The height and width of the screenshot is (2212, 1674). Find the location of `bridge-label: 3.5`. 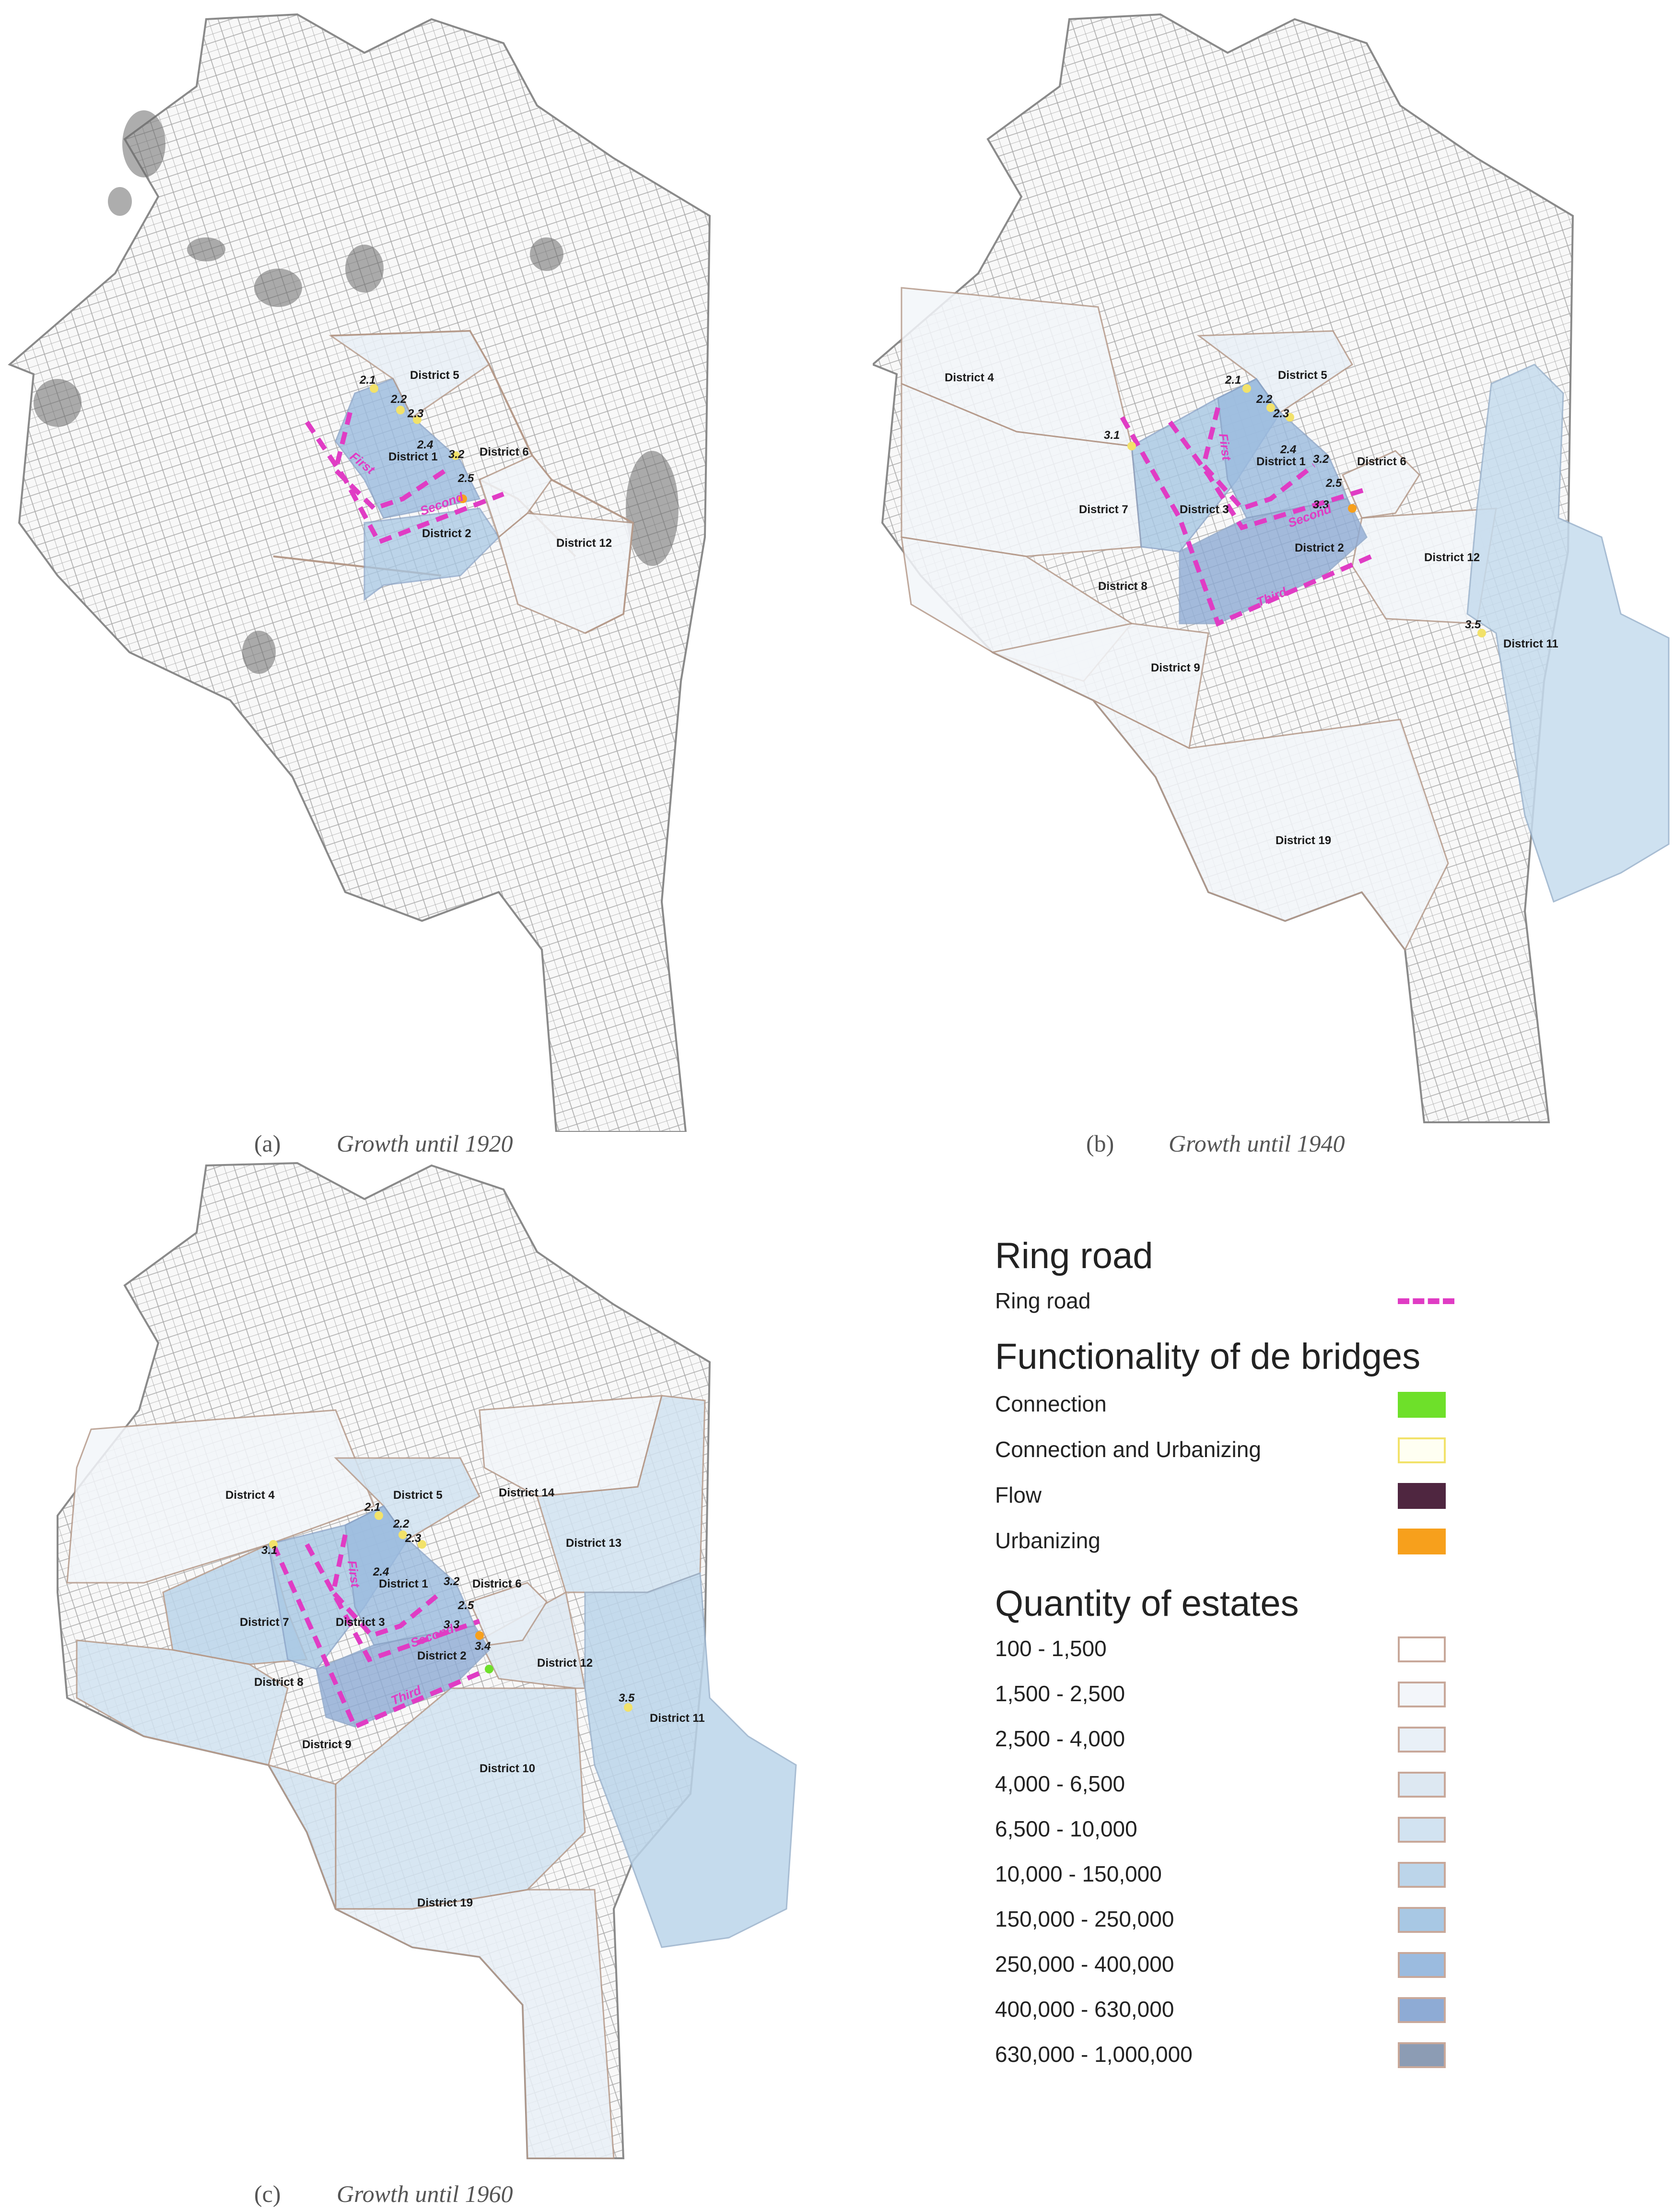

bridge-label: 3.5 is located at coordinates (1473, 624).